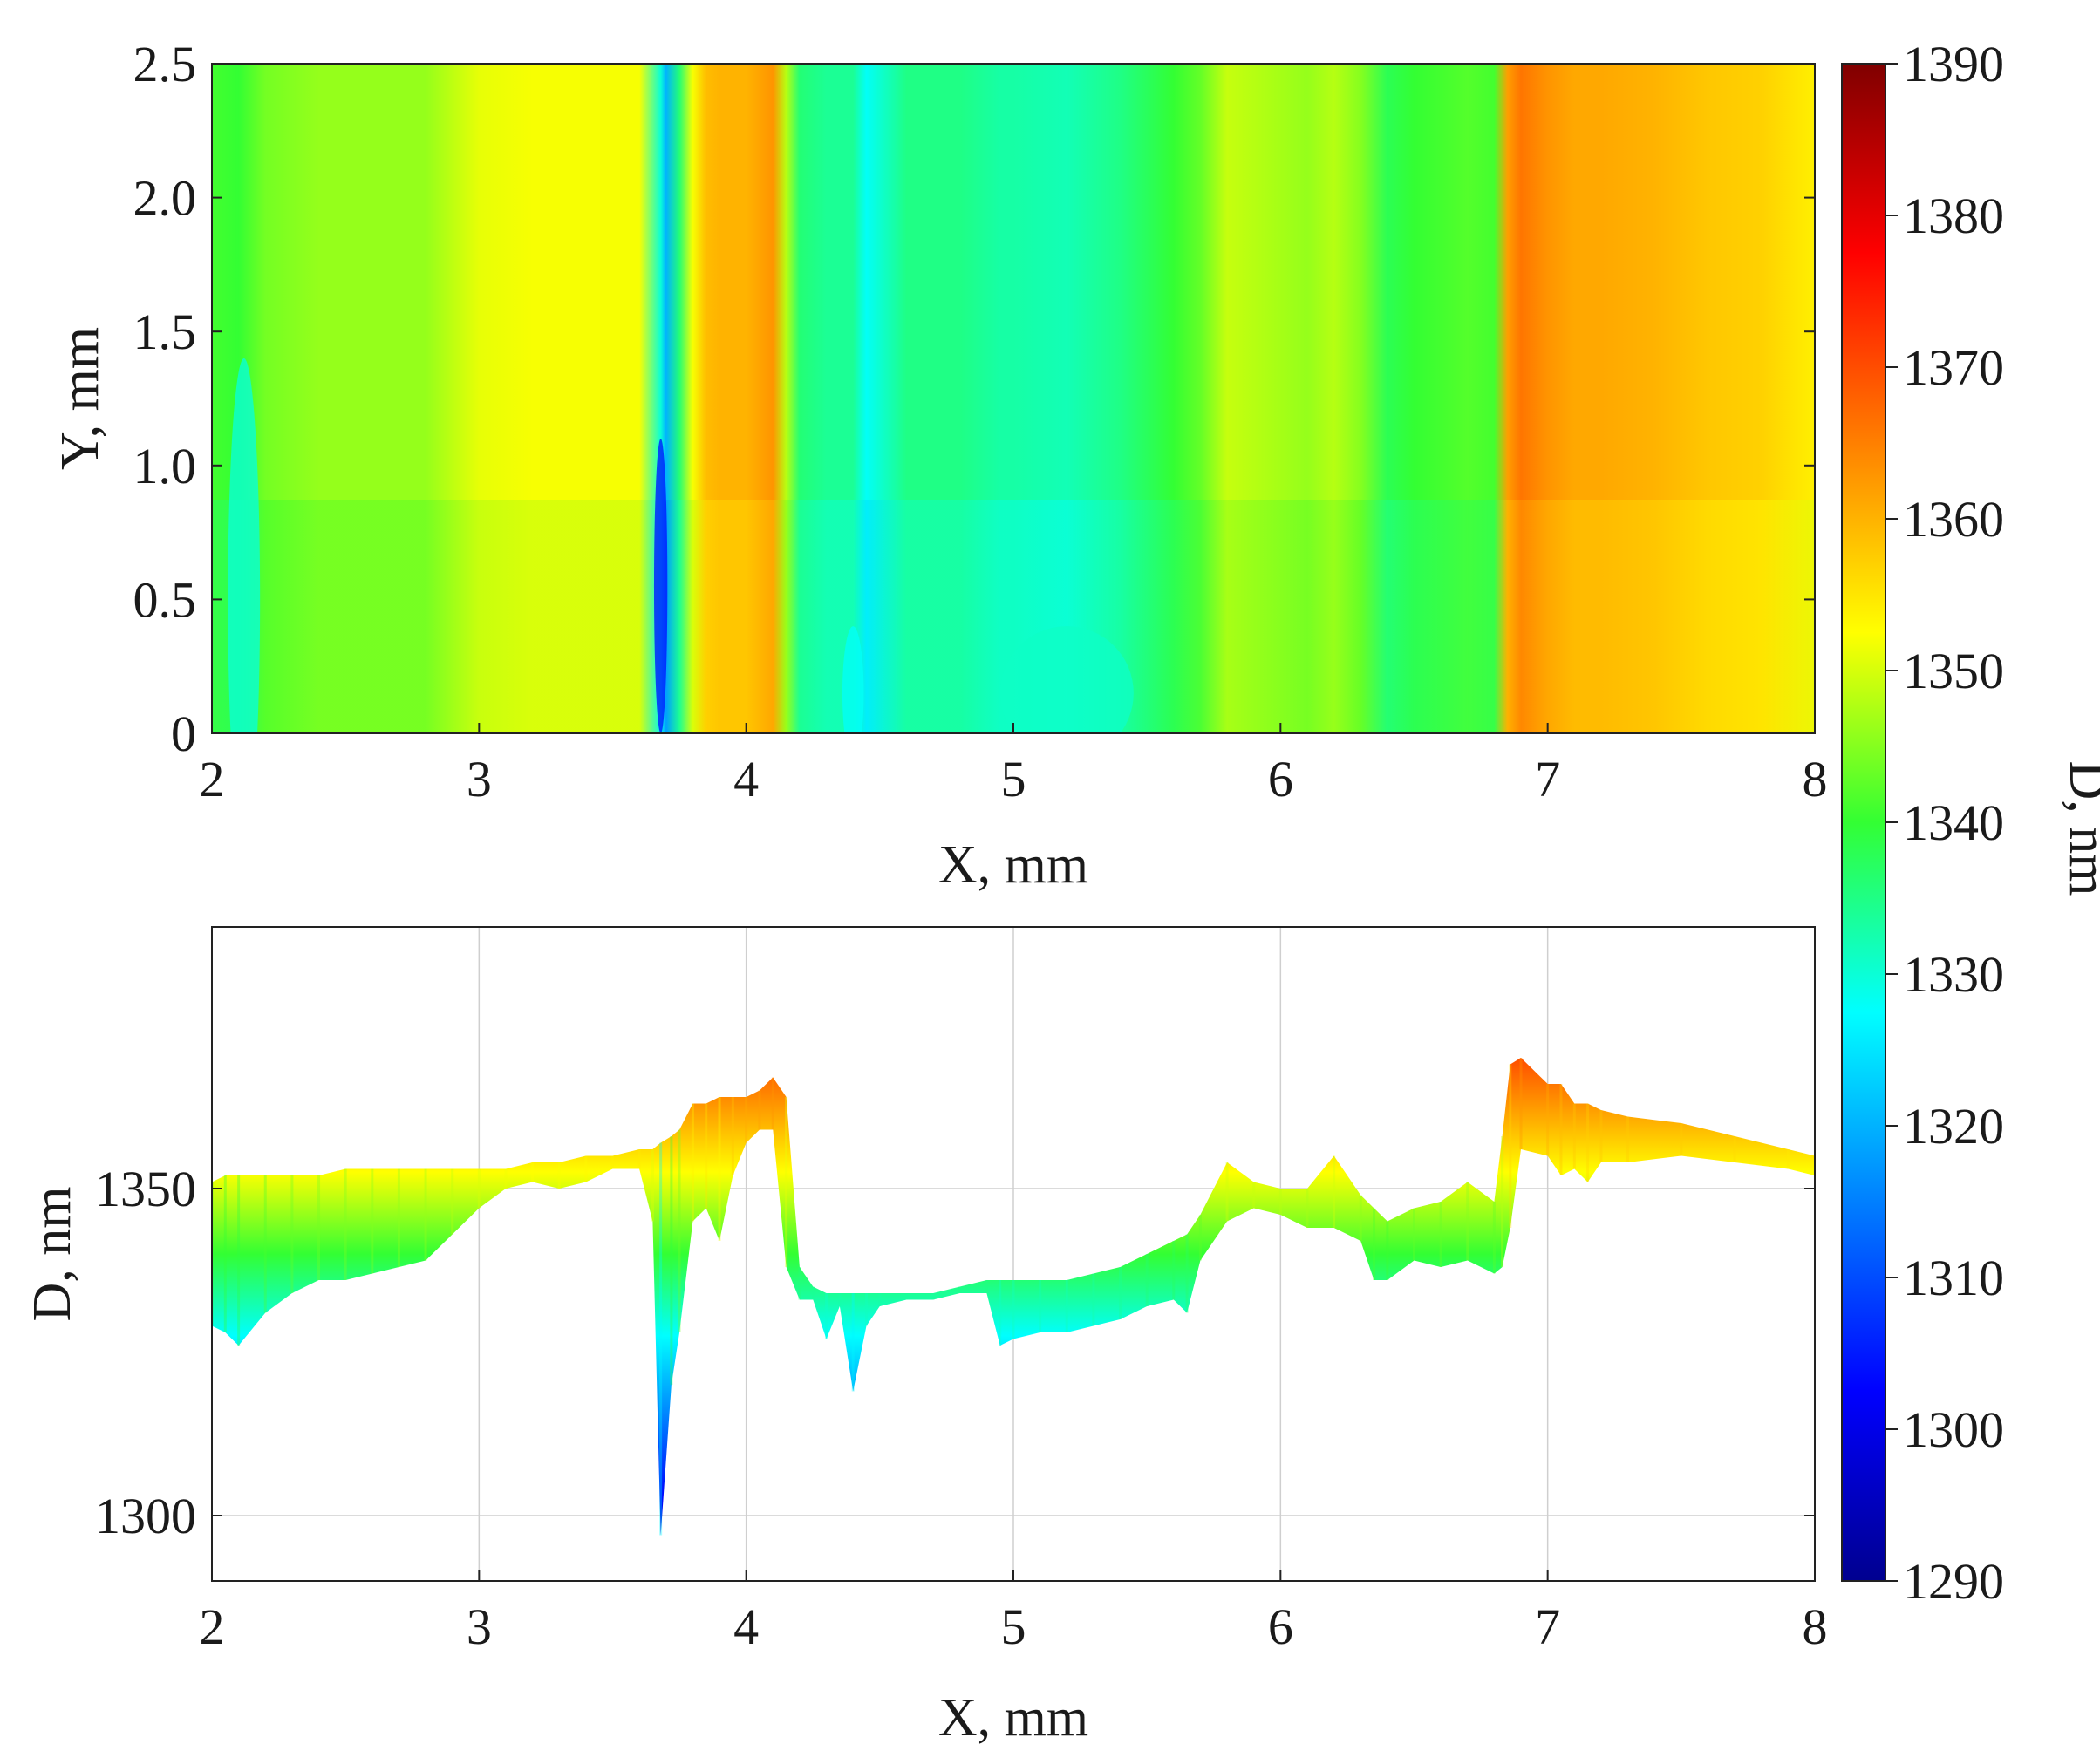 Image resolution: width=2100 pixels, height=1751 pixels. I want to click on heatmap-cyan-region, so click(1066, 679).